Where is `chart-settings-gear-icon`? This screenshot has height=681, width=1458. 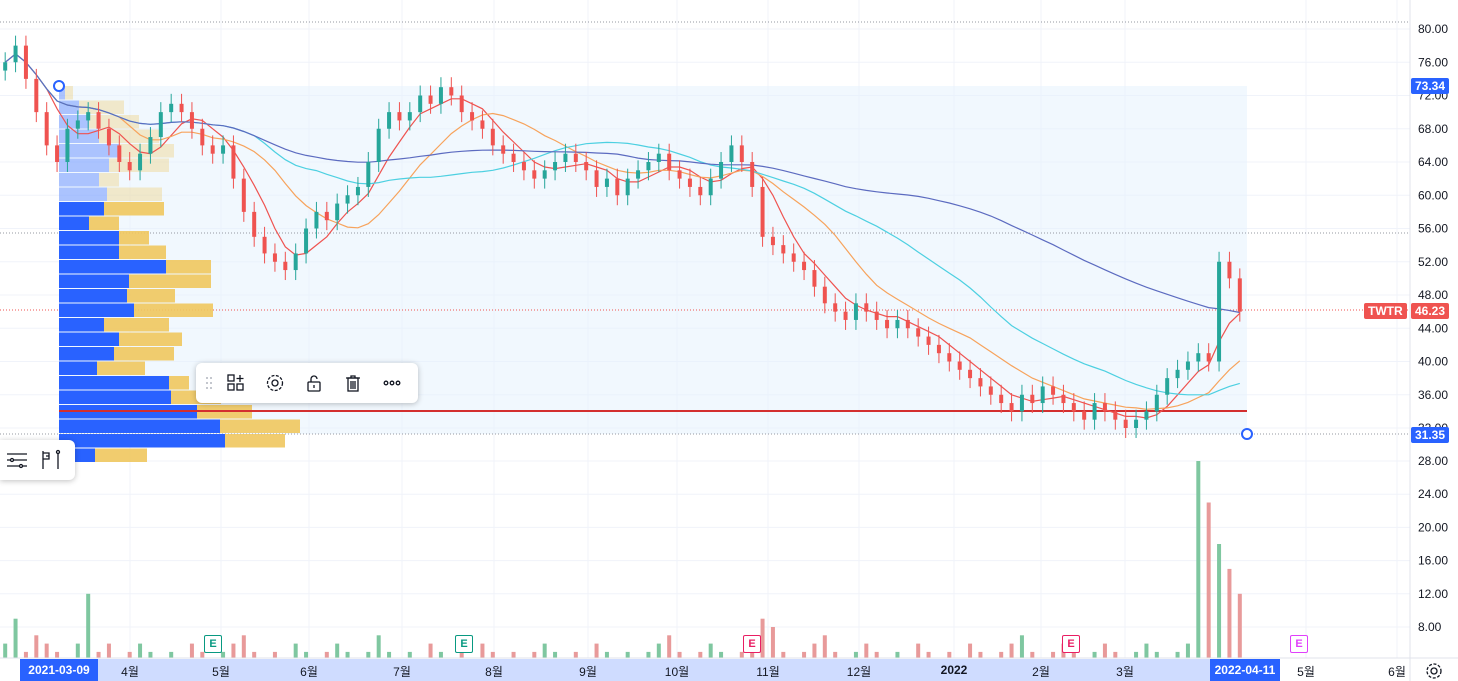 chart-settings-gear-icon is located at coordinates (1434, 671).